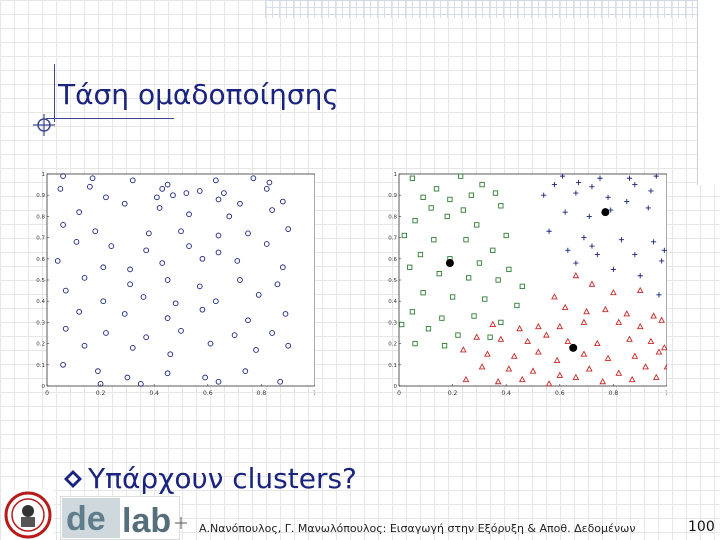 The image size is (720, 540). Describe the element at coordinates (492, 9) in the screenshot. I see `top-decorative-band` at that location.